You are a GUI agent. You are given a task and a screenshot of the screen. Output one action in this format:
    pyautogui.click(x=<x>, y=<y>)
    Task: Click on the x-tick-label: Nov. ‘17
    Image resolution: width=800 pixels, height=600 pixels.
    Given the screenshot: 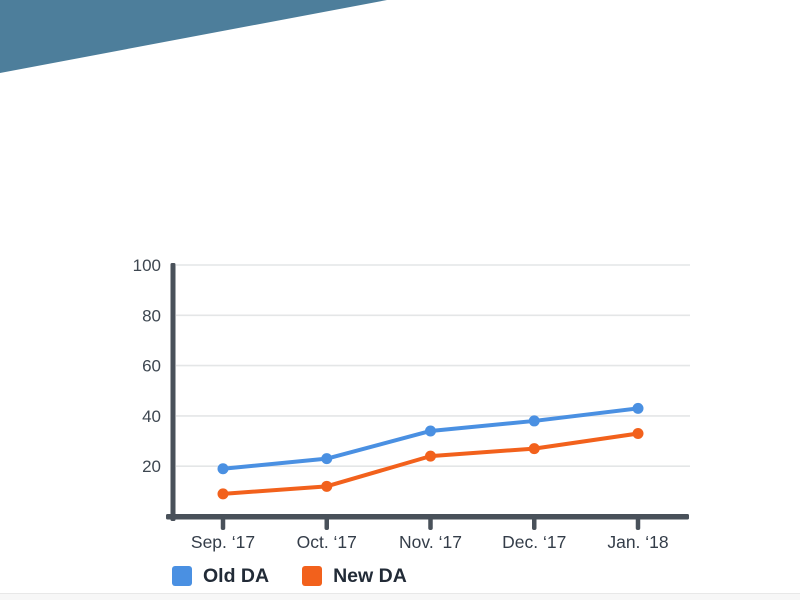 What is the action you would take?
    pyautogui.click(x=430, y=542)
    